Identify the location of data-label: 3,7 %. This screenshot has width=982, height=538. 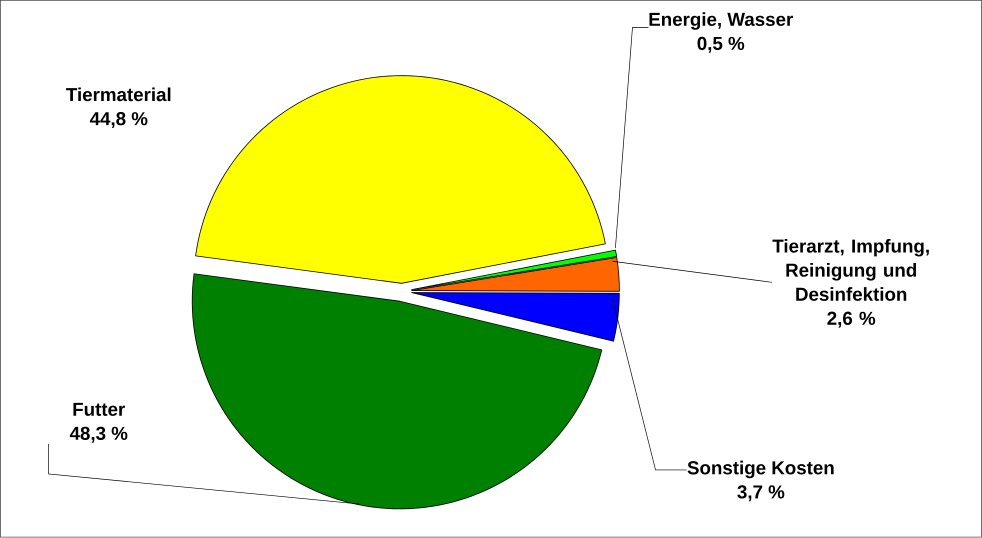
(760, 493).